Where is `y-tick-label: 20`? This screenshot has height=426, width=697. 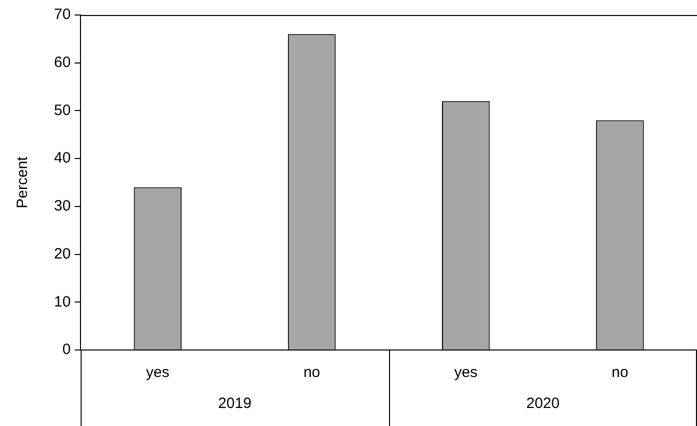 y-tick-label: 20 is located at coordinates (62, 253).